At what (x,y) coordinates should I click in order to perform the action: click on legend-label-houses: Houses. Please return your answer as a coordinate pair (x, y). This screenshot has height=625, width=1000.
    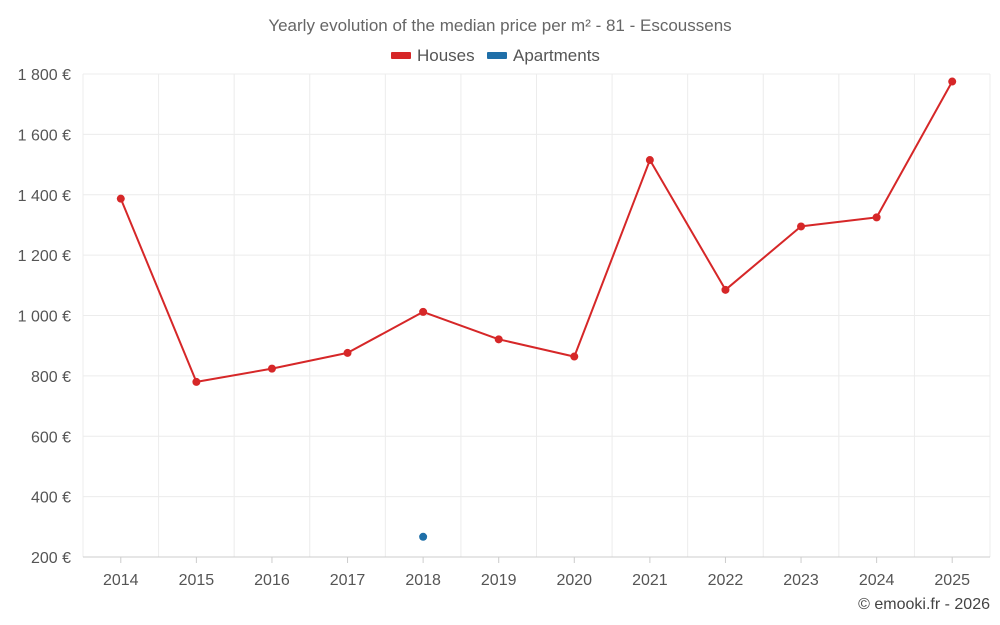
    Looking at the image, I should click on (446, 55).